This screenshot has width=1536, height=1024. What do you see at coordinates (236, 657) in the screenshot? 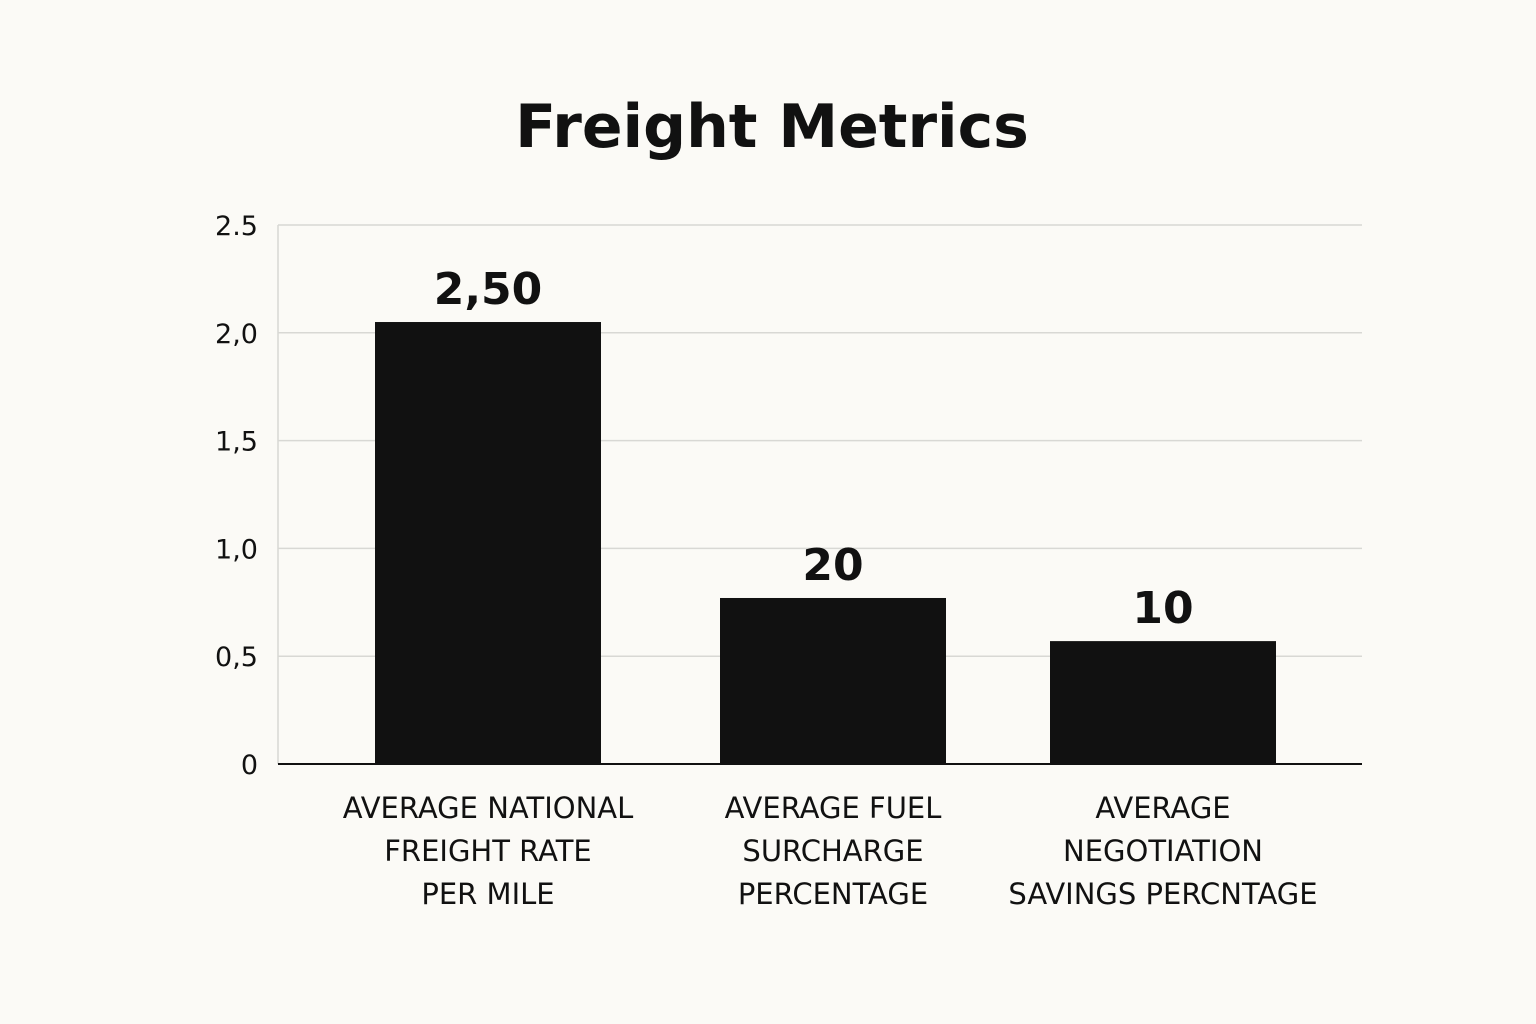
I see `y-tick-label: 0,5` at bounding box center [236, 657].